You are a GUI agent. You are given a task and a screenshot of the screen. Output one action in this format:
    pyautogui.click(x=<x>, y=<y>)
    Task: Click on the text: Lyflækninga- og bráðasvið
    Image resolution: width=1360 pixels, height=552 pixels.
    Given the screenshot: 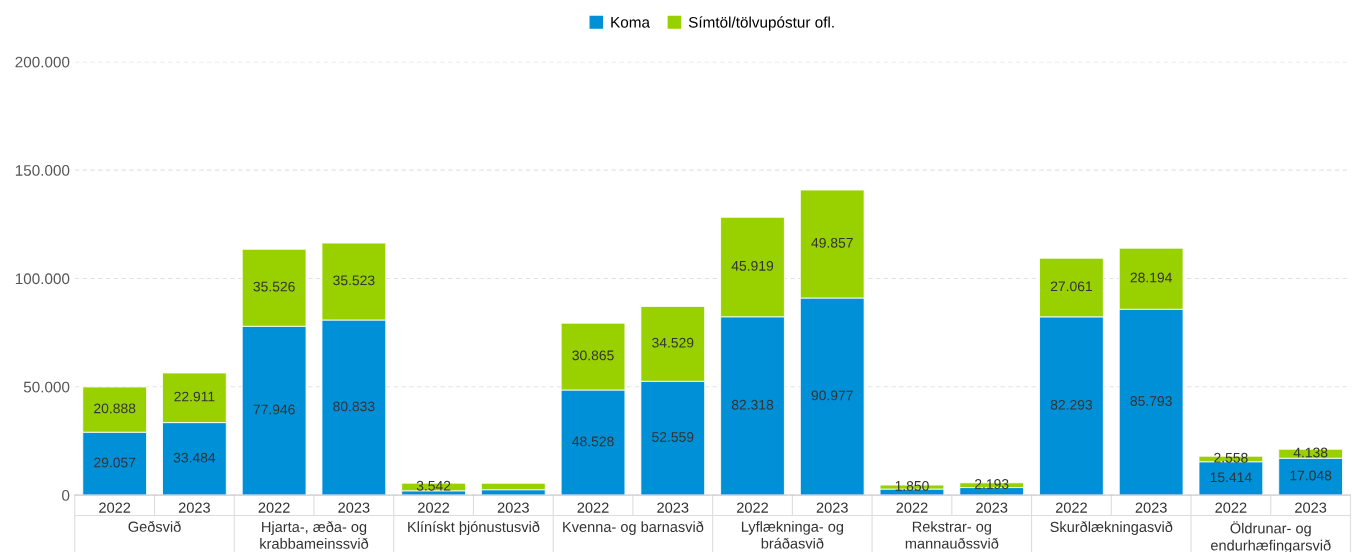 What is the action you would take?
    pyautogui.click(x=792, y=535)
    